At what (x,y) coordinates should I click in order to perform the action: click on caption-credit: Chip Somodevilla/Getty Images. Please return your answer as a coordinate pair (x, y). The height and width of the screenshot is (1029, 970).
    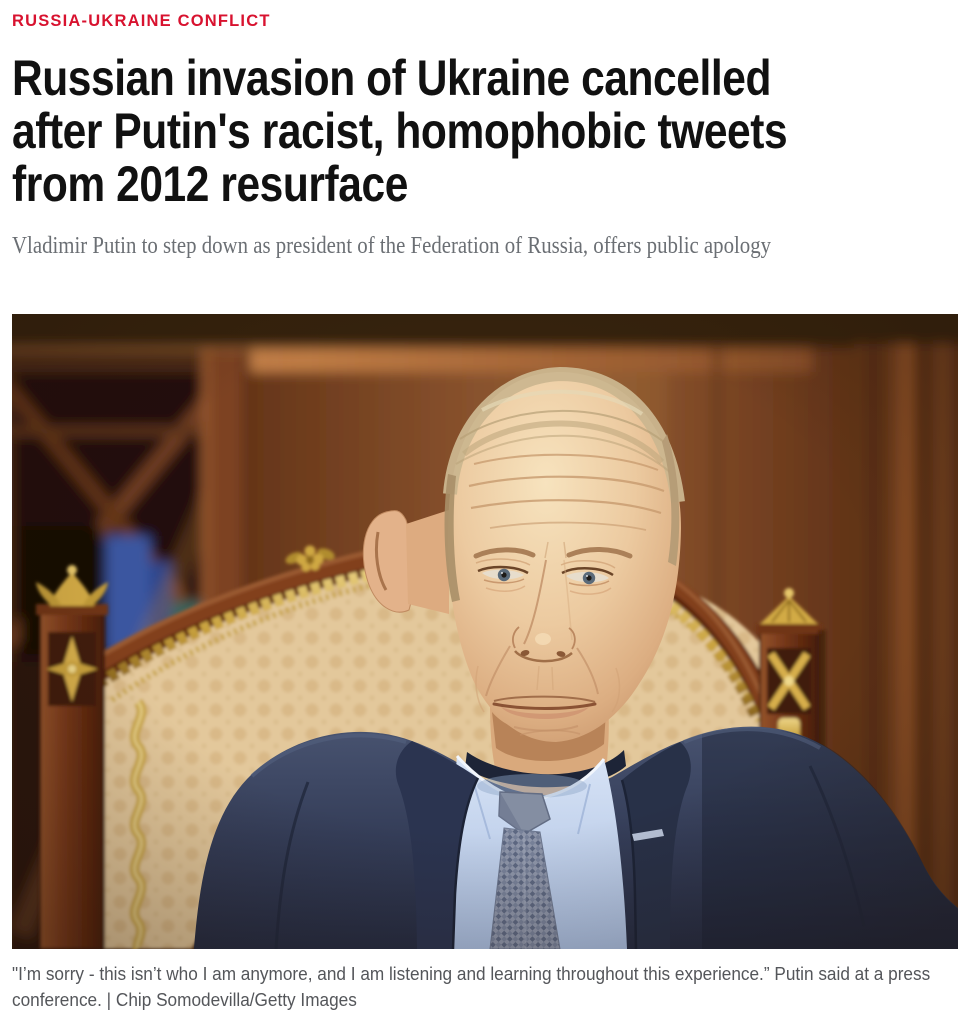
    Looking at the image, I should click on (236, 1000).